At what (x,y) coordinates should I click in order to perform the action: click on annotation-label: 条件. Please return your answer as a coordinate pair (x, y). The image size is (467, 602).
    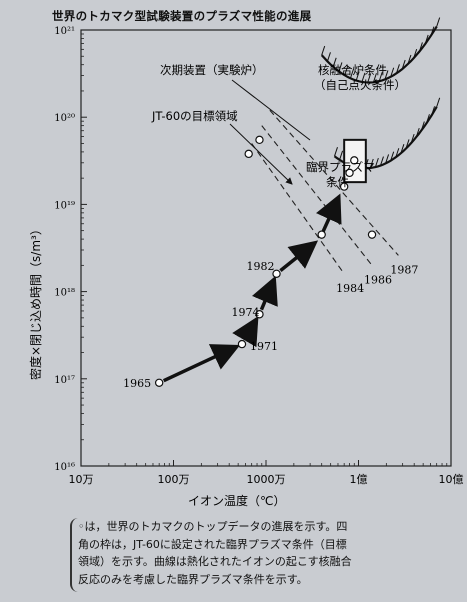
    Looking at the image, I should click on (337, 182).